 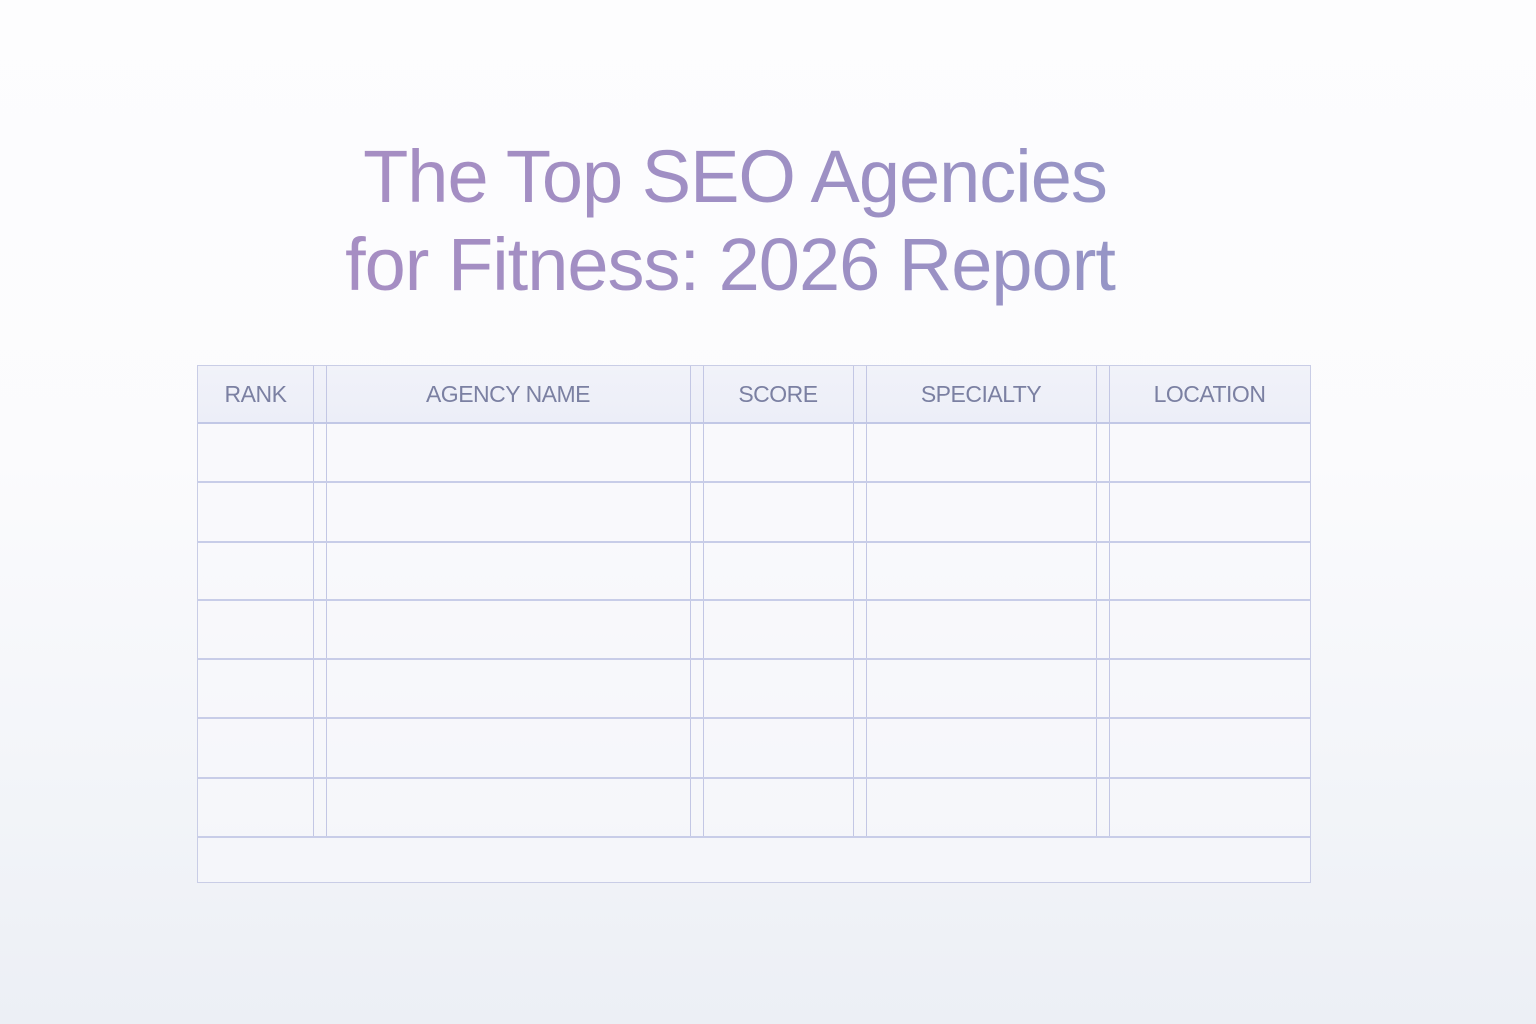 I want to click on column-header-rank: RANK, so click(x=255, y=394).